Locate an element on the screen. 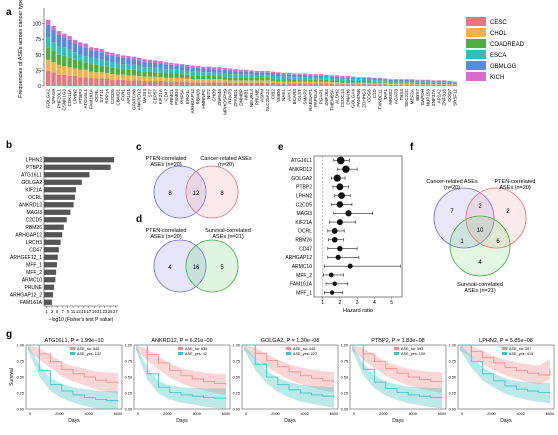  panel-e-hazard-point is located at coordinates (340, 204).